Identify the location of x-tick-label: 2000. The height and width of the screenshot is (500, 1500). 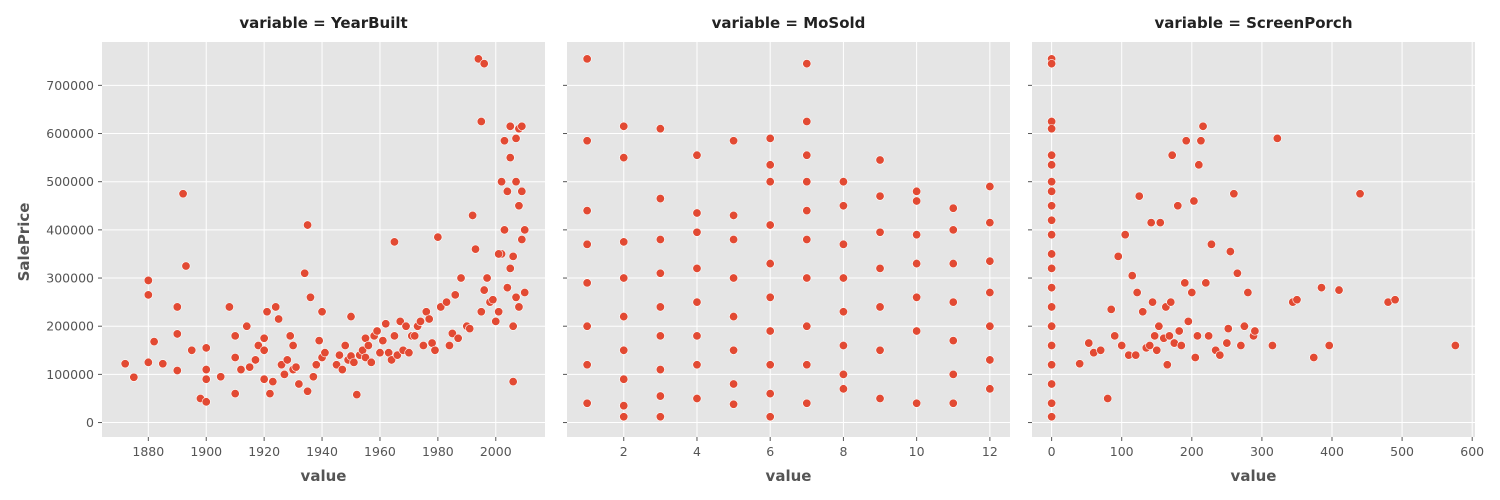
(496, 451).